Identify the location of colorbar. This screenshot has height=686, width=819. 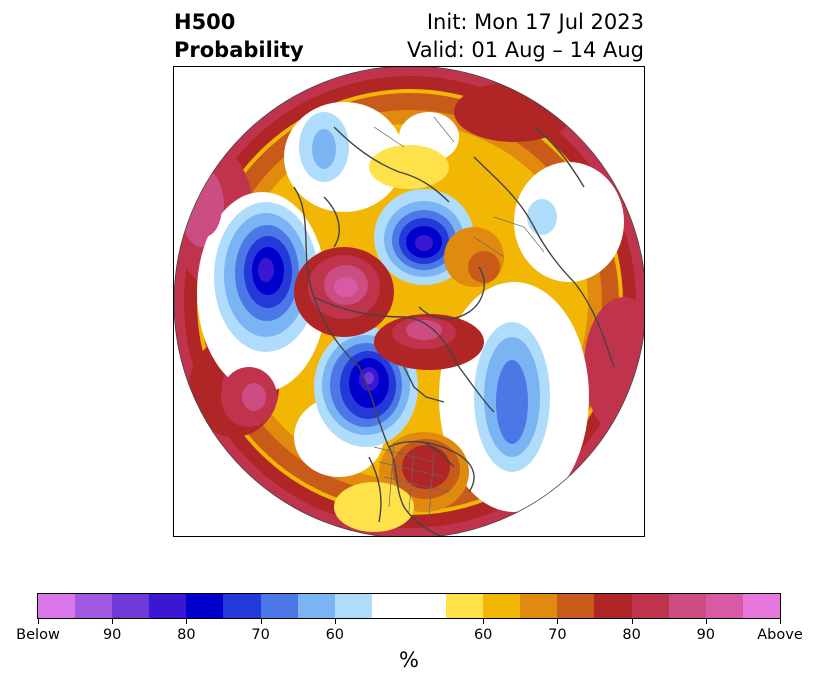
(409, 606).